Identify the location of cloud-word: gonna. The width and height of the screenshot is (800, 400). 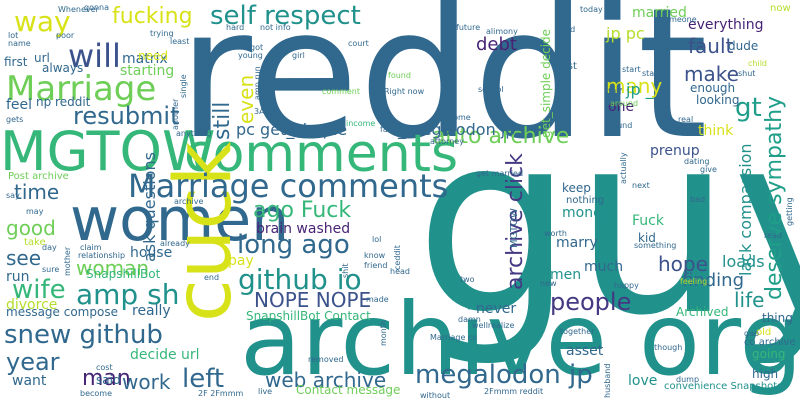
(97, 7).